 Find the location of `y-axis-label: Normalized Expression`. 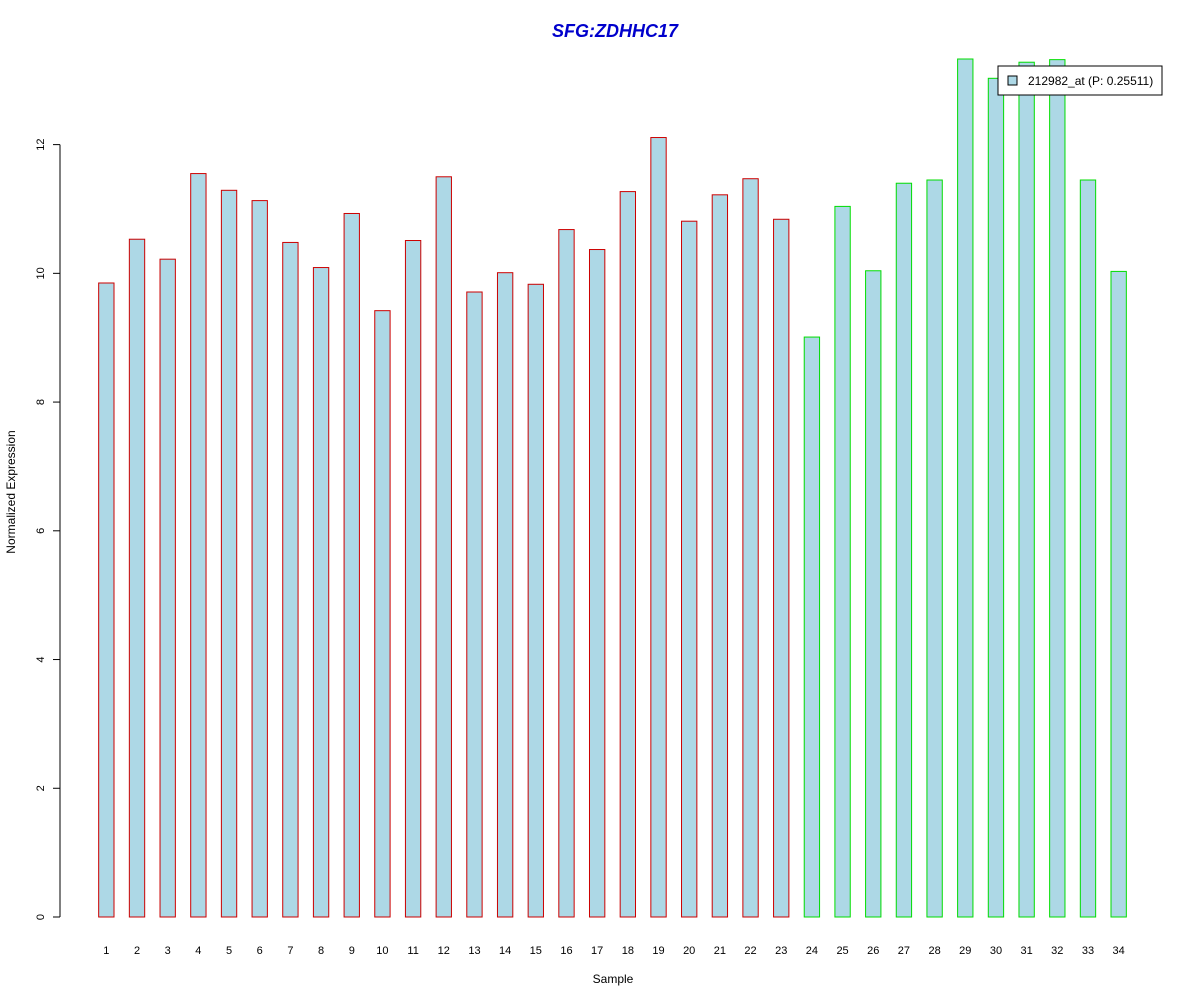

y-axis-label: Normalized Expression is located at coordinates (11, 491).